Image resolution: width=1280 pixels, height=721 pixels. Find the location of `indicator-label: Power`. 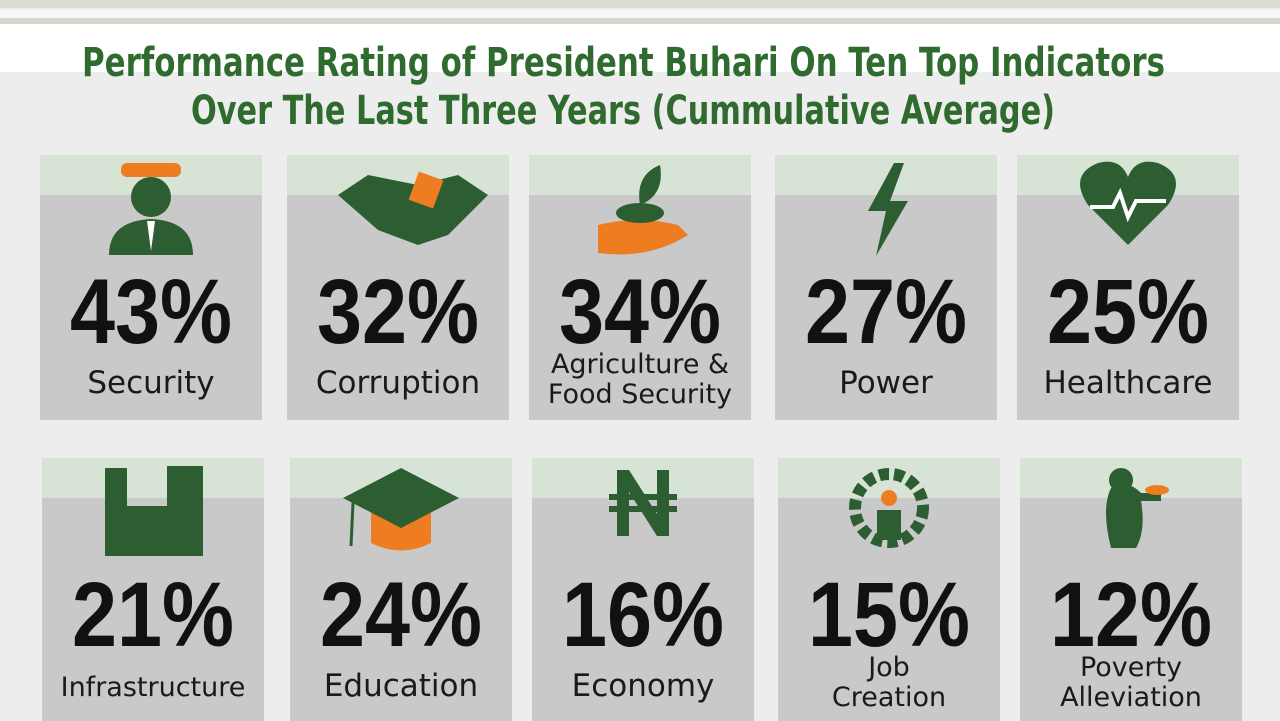

indicator-label: Power is located at coordinates (886, 383).